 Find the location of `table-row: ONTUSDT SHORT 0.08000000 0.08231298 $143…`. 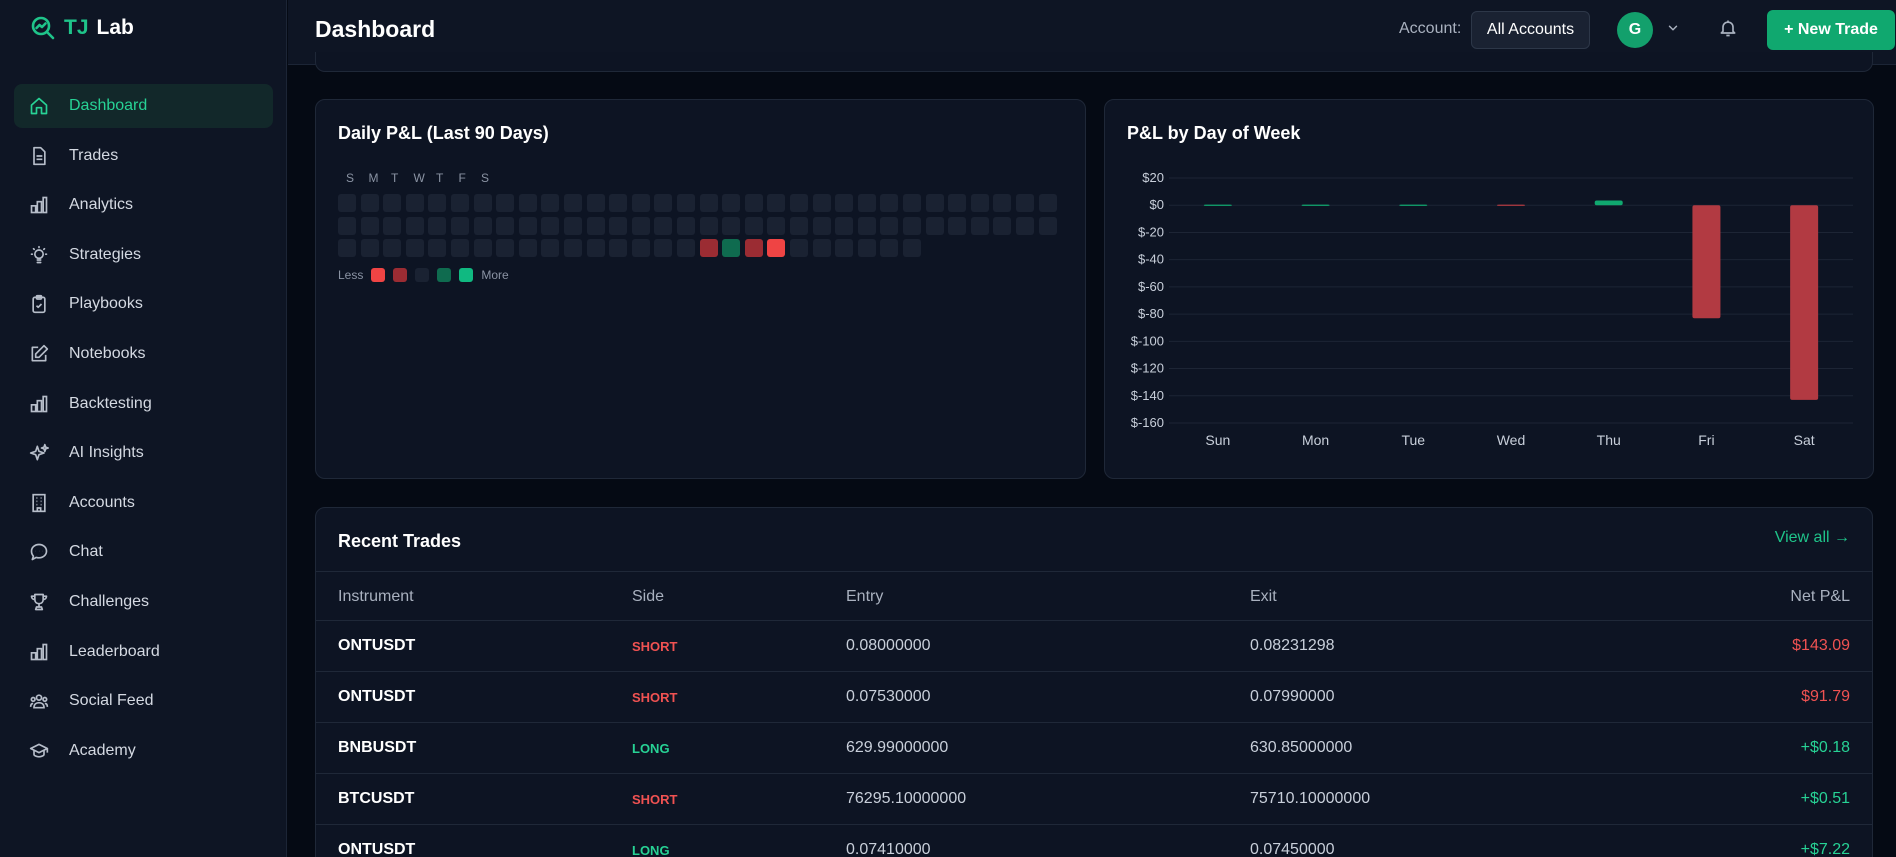

table-row: ONTUSDT SHORT 0.08000000 0.08231298 $143… is located at coordinates (1094, 646).